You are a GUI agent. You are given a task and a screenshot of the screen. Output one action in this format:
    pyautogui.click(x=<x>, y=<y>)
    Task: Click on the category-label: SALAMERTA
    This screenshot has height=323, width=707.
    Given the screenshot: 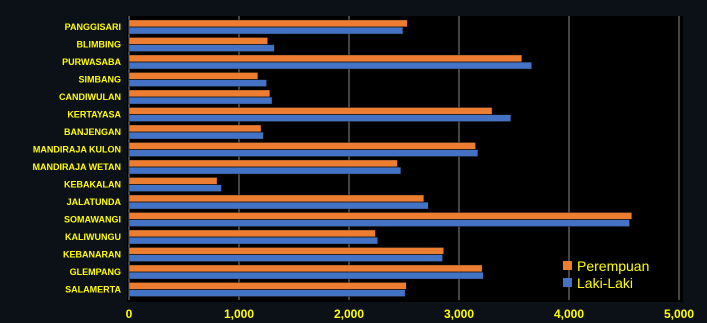 What is the action you would take?
    pyautogui.click(x=93, y=290)
    